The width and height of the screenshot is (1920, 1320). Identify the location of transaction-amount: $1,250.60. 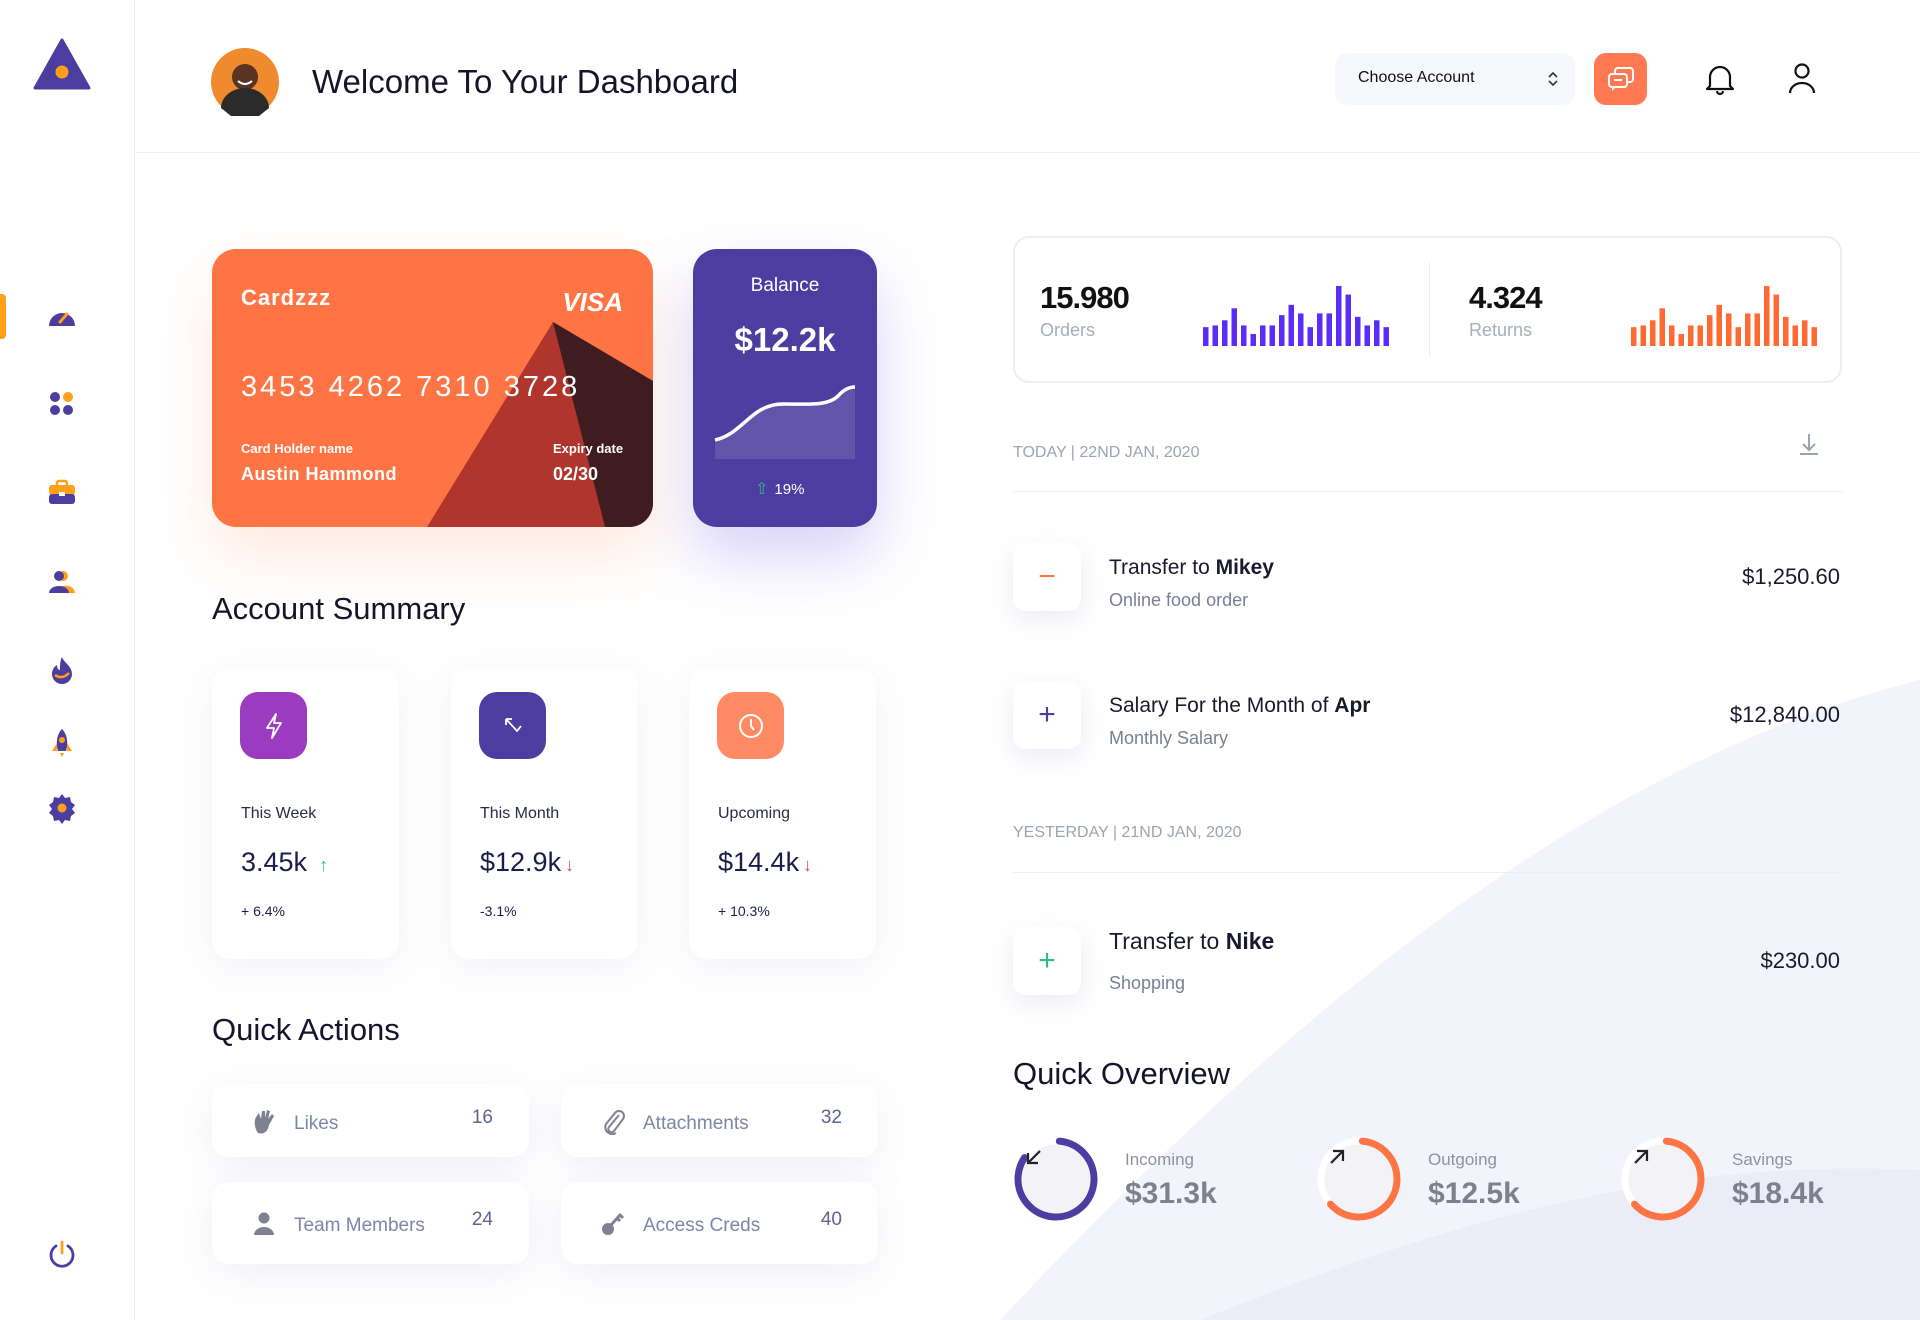
(1791, 576).